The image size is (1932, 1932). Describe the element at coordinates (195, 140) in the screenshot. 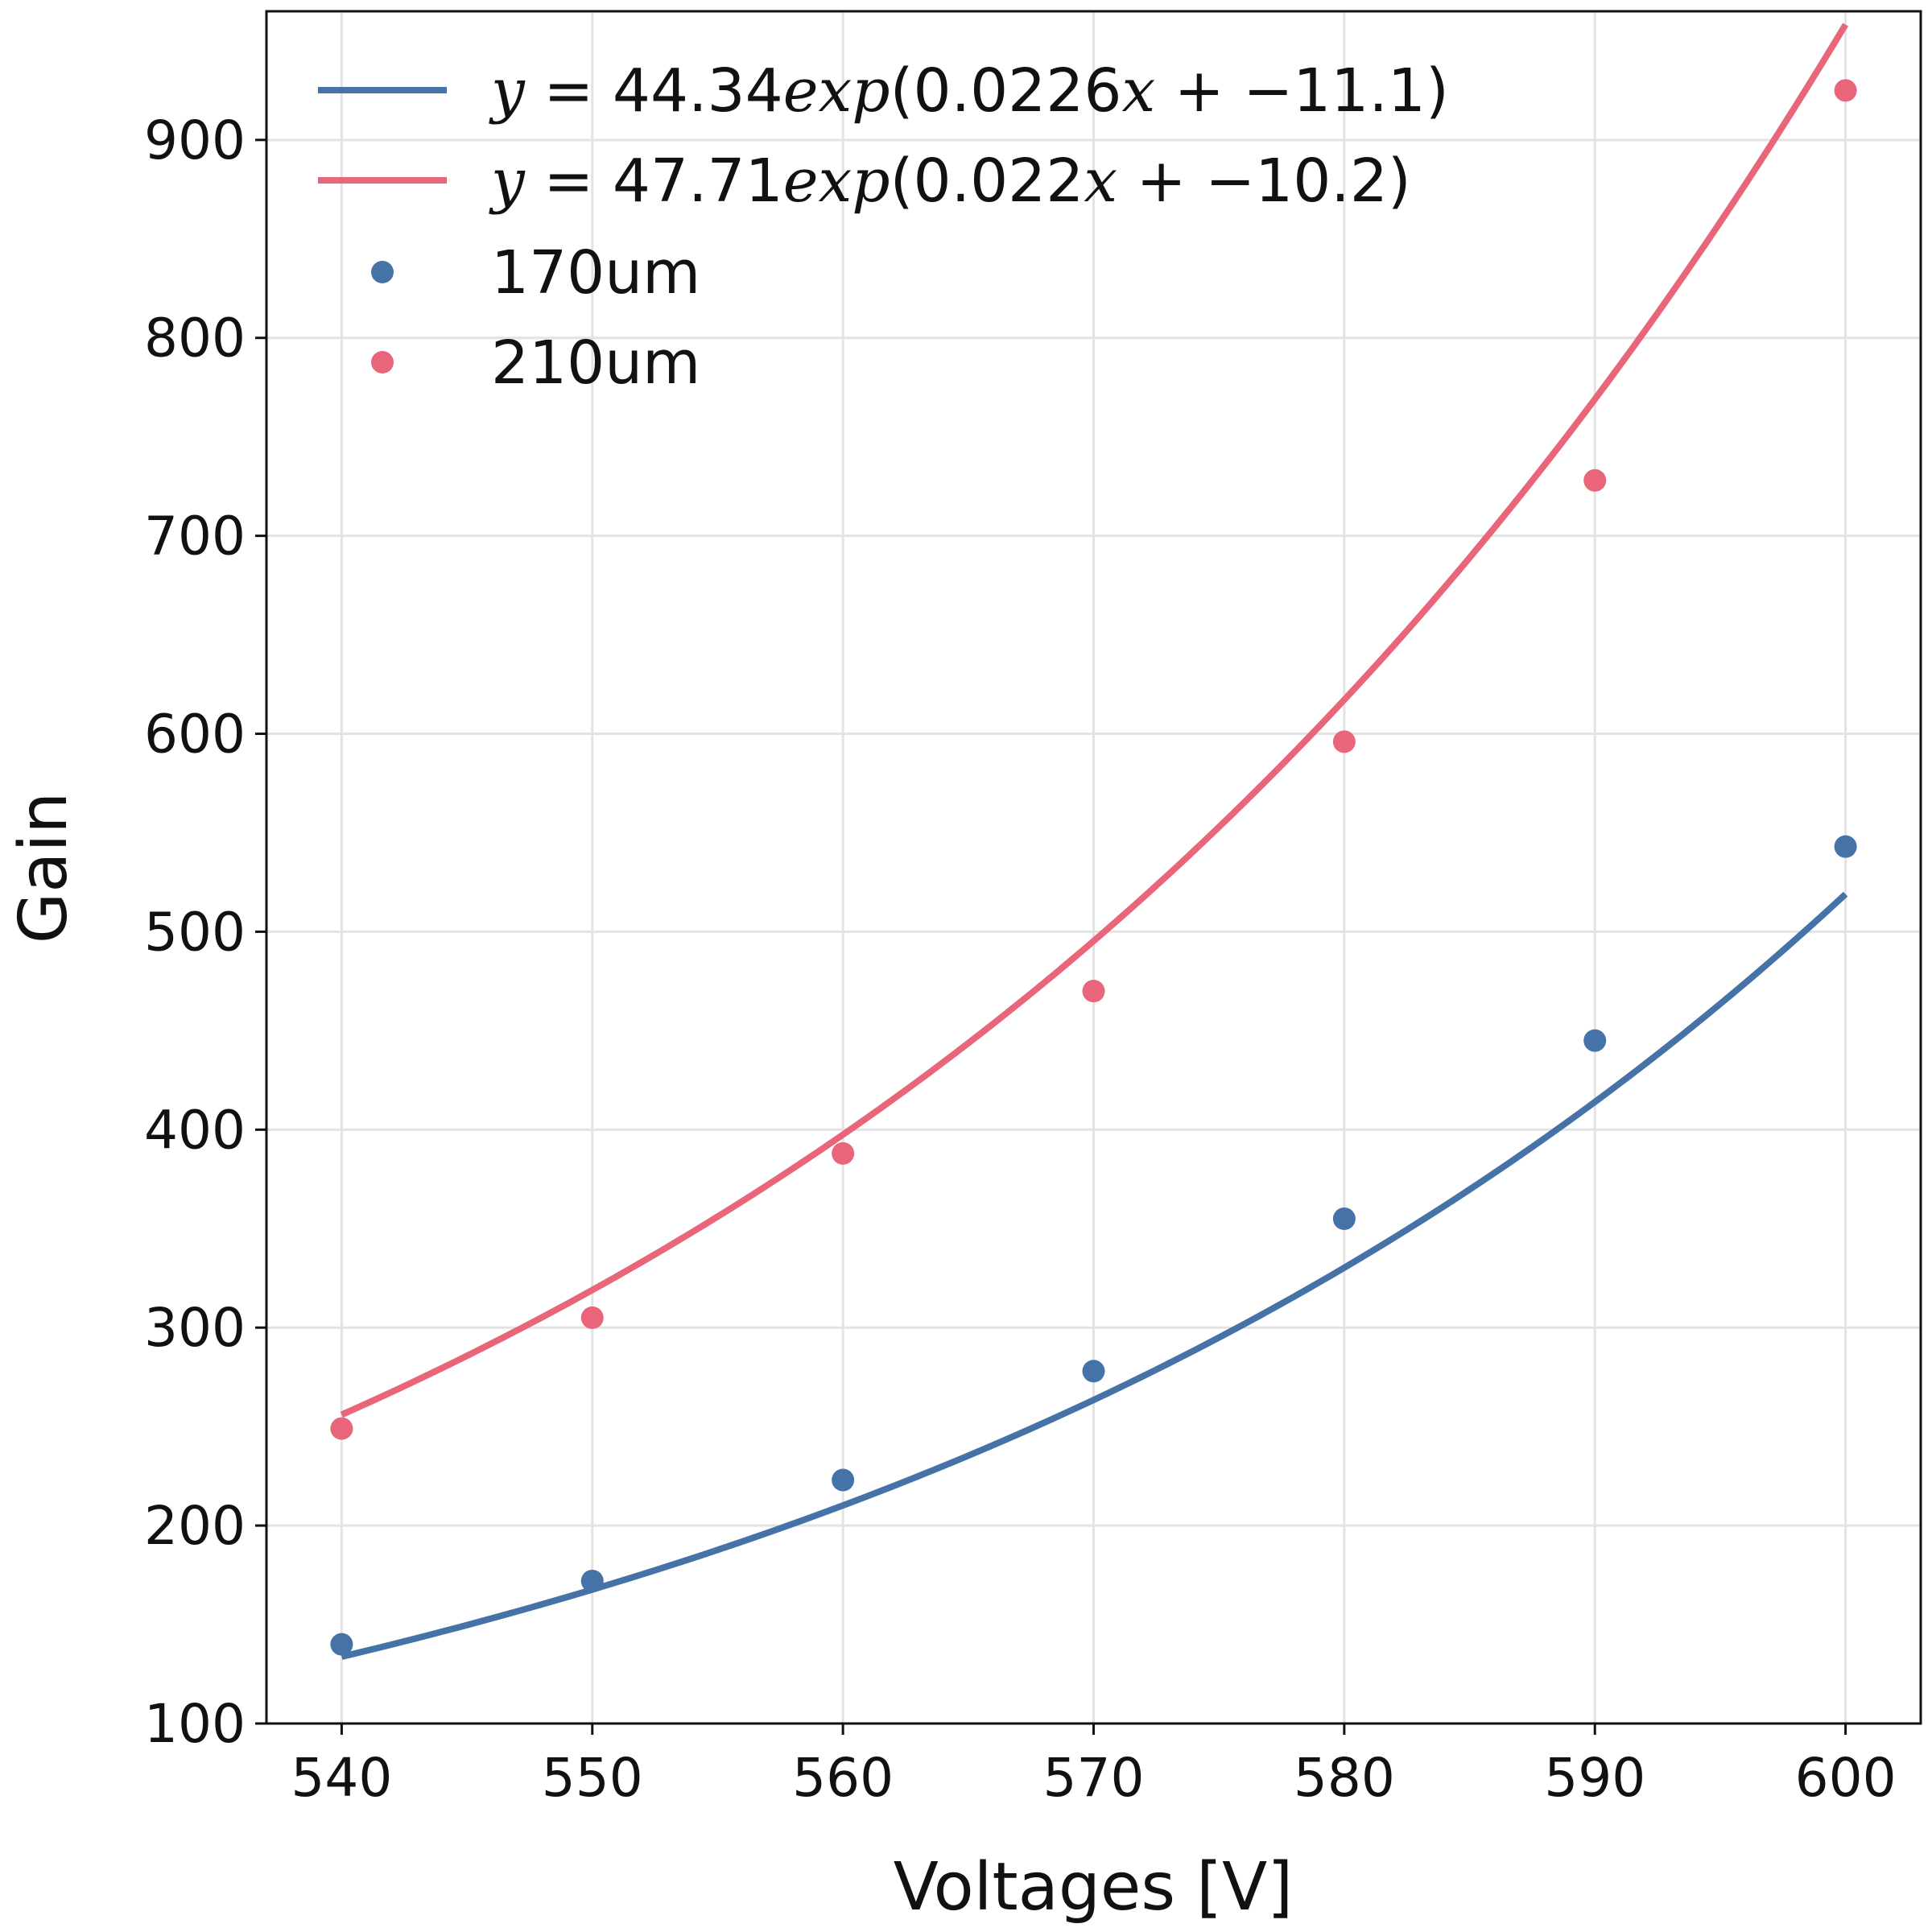

I see `y-tick-label: 900` at that location.